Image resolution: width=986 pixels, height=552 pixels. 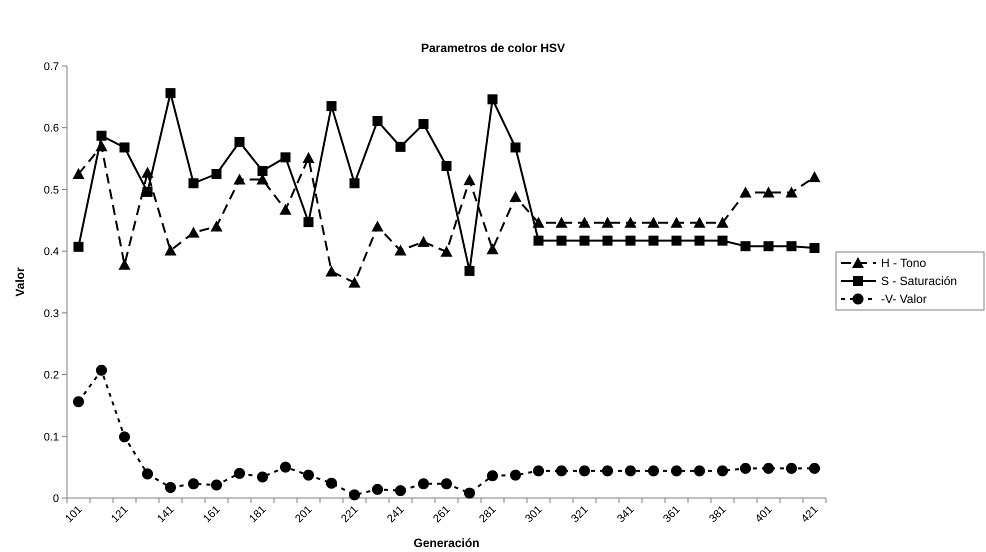 I want to click on y-tick-label: 0.7, so click(x=51, y=67).